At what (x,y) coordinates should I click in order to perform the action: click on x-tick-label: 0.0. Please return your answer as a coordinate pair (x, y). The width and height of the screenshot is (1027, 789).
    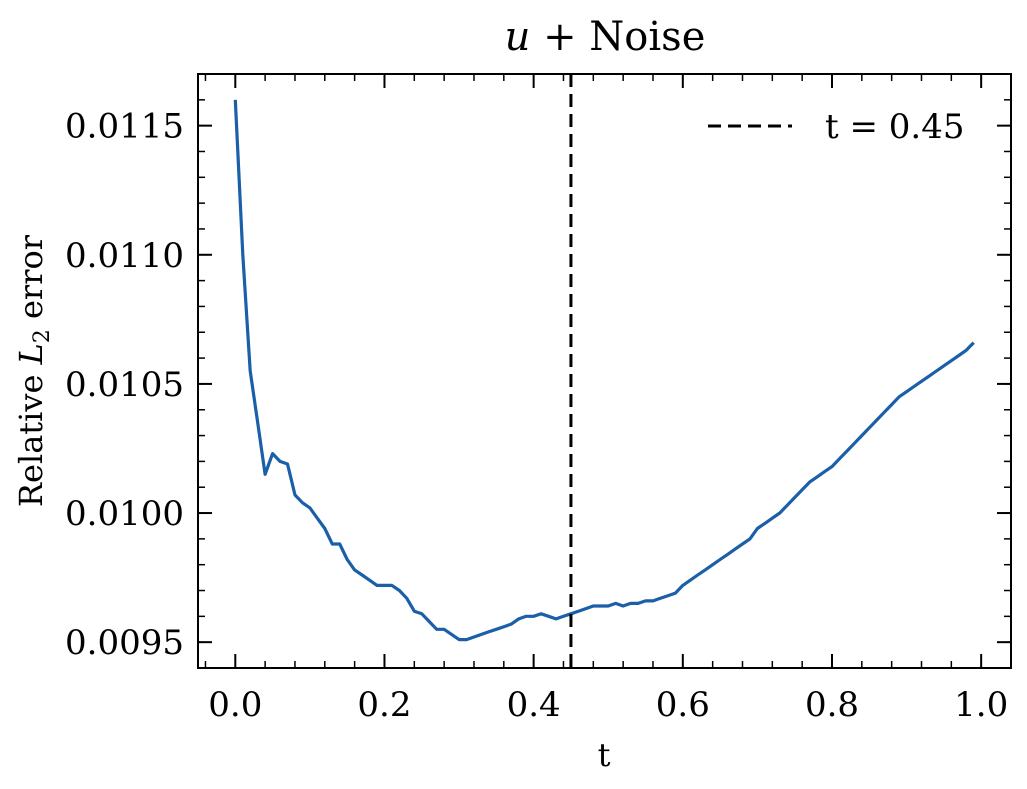
    Looking at the image, I should click on (235, 705).